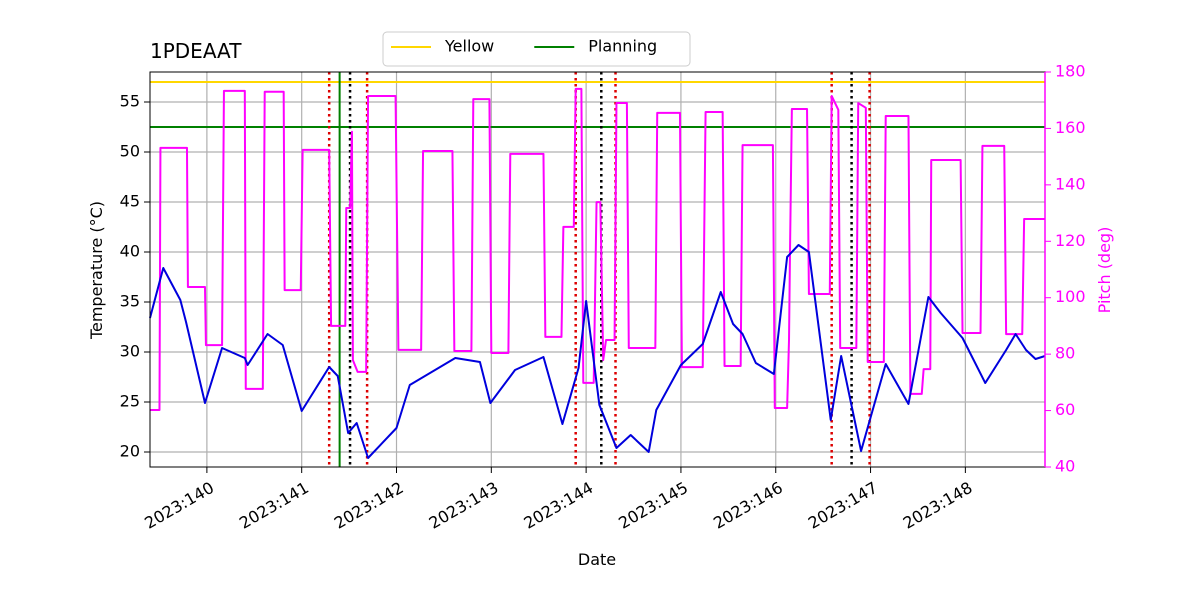  I want to click on y-tick-label: 45, so click(130, 201).